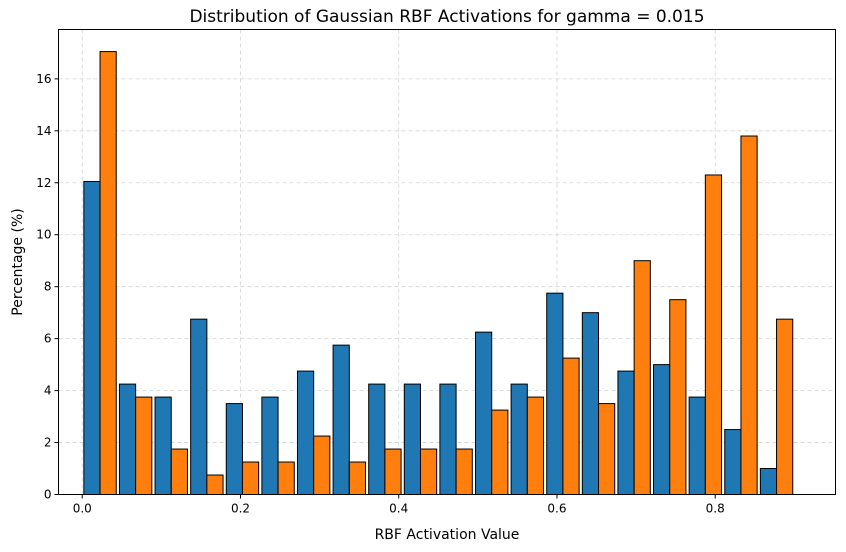 This screenshot has width=846, height=552. Describe the element at coordinates (43, 131) in the screenshot. I see `y-tick-label: 14` at that location.